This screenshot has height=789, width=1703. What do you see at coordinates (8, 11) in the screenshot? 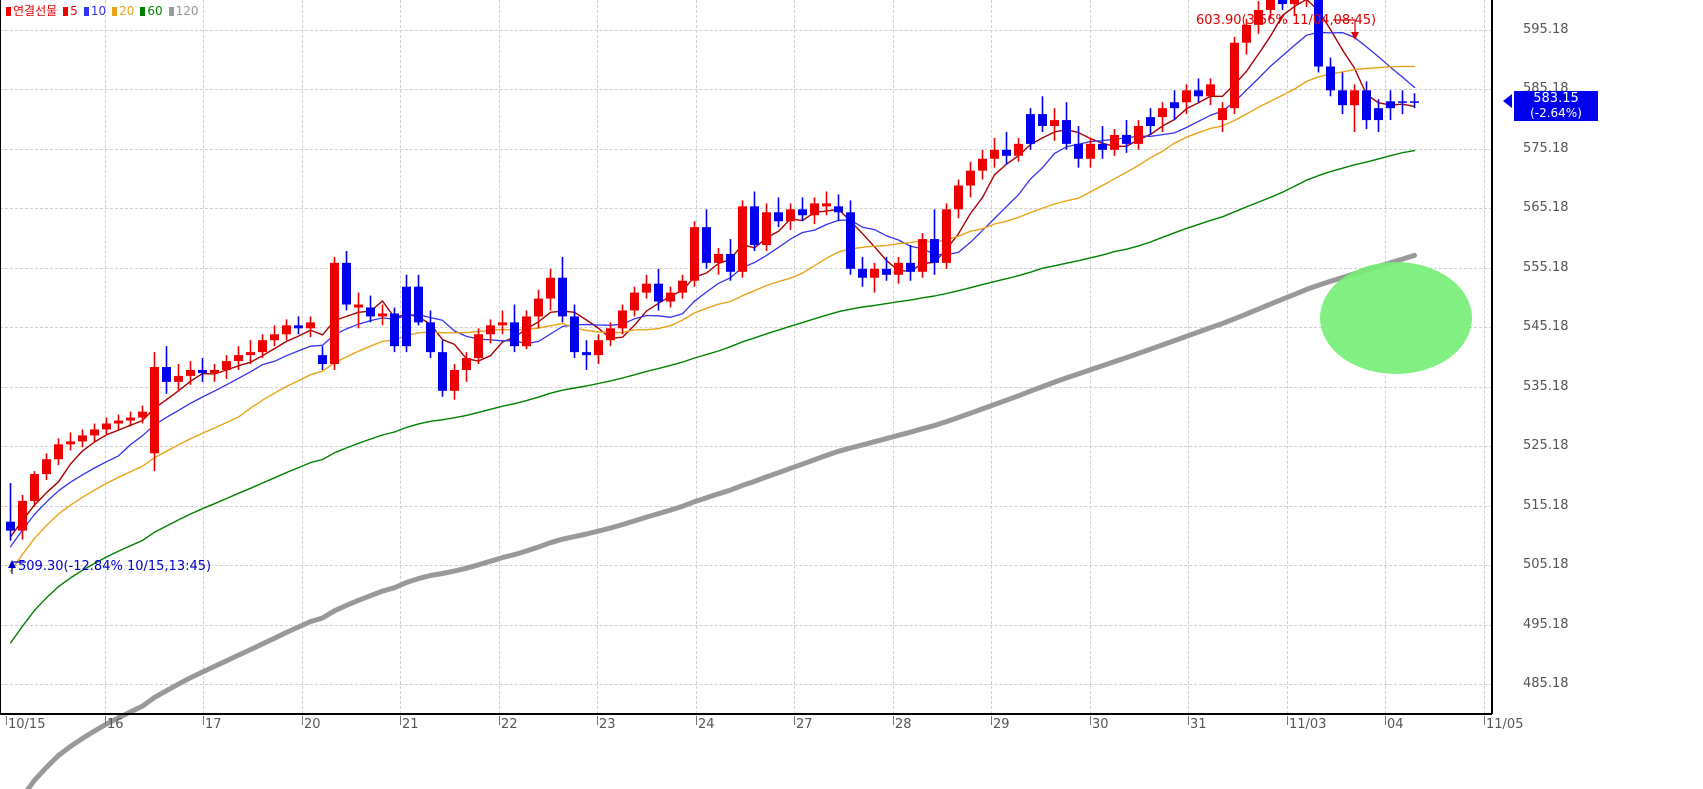
I see `legend-symbol-swatch` at bounding box center [8, 11].